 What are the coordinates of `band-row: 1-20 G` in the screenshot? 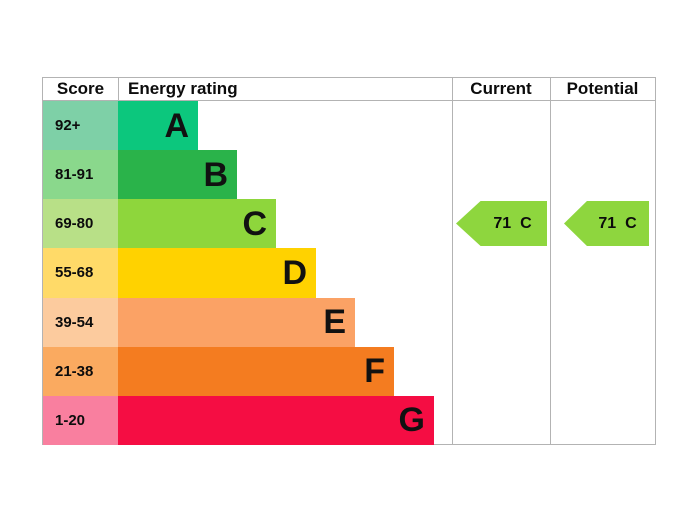 It's located at (349, 420).